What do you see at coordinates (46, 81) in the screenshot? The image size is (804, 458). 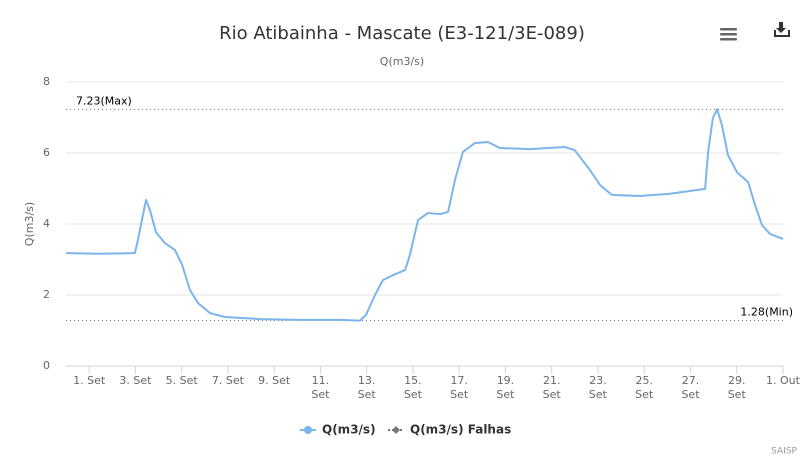 I see `y-tick-label: 8` at bounding box center [46, 81].